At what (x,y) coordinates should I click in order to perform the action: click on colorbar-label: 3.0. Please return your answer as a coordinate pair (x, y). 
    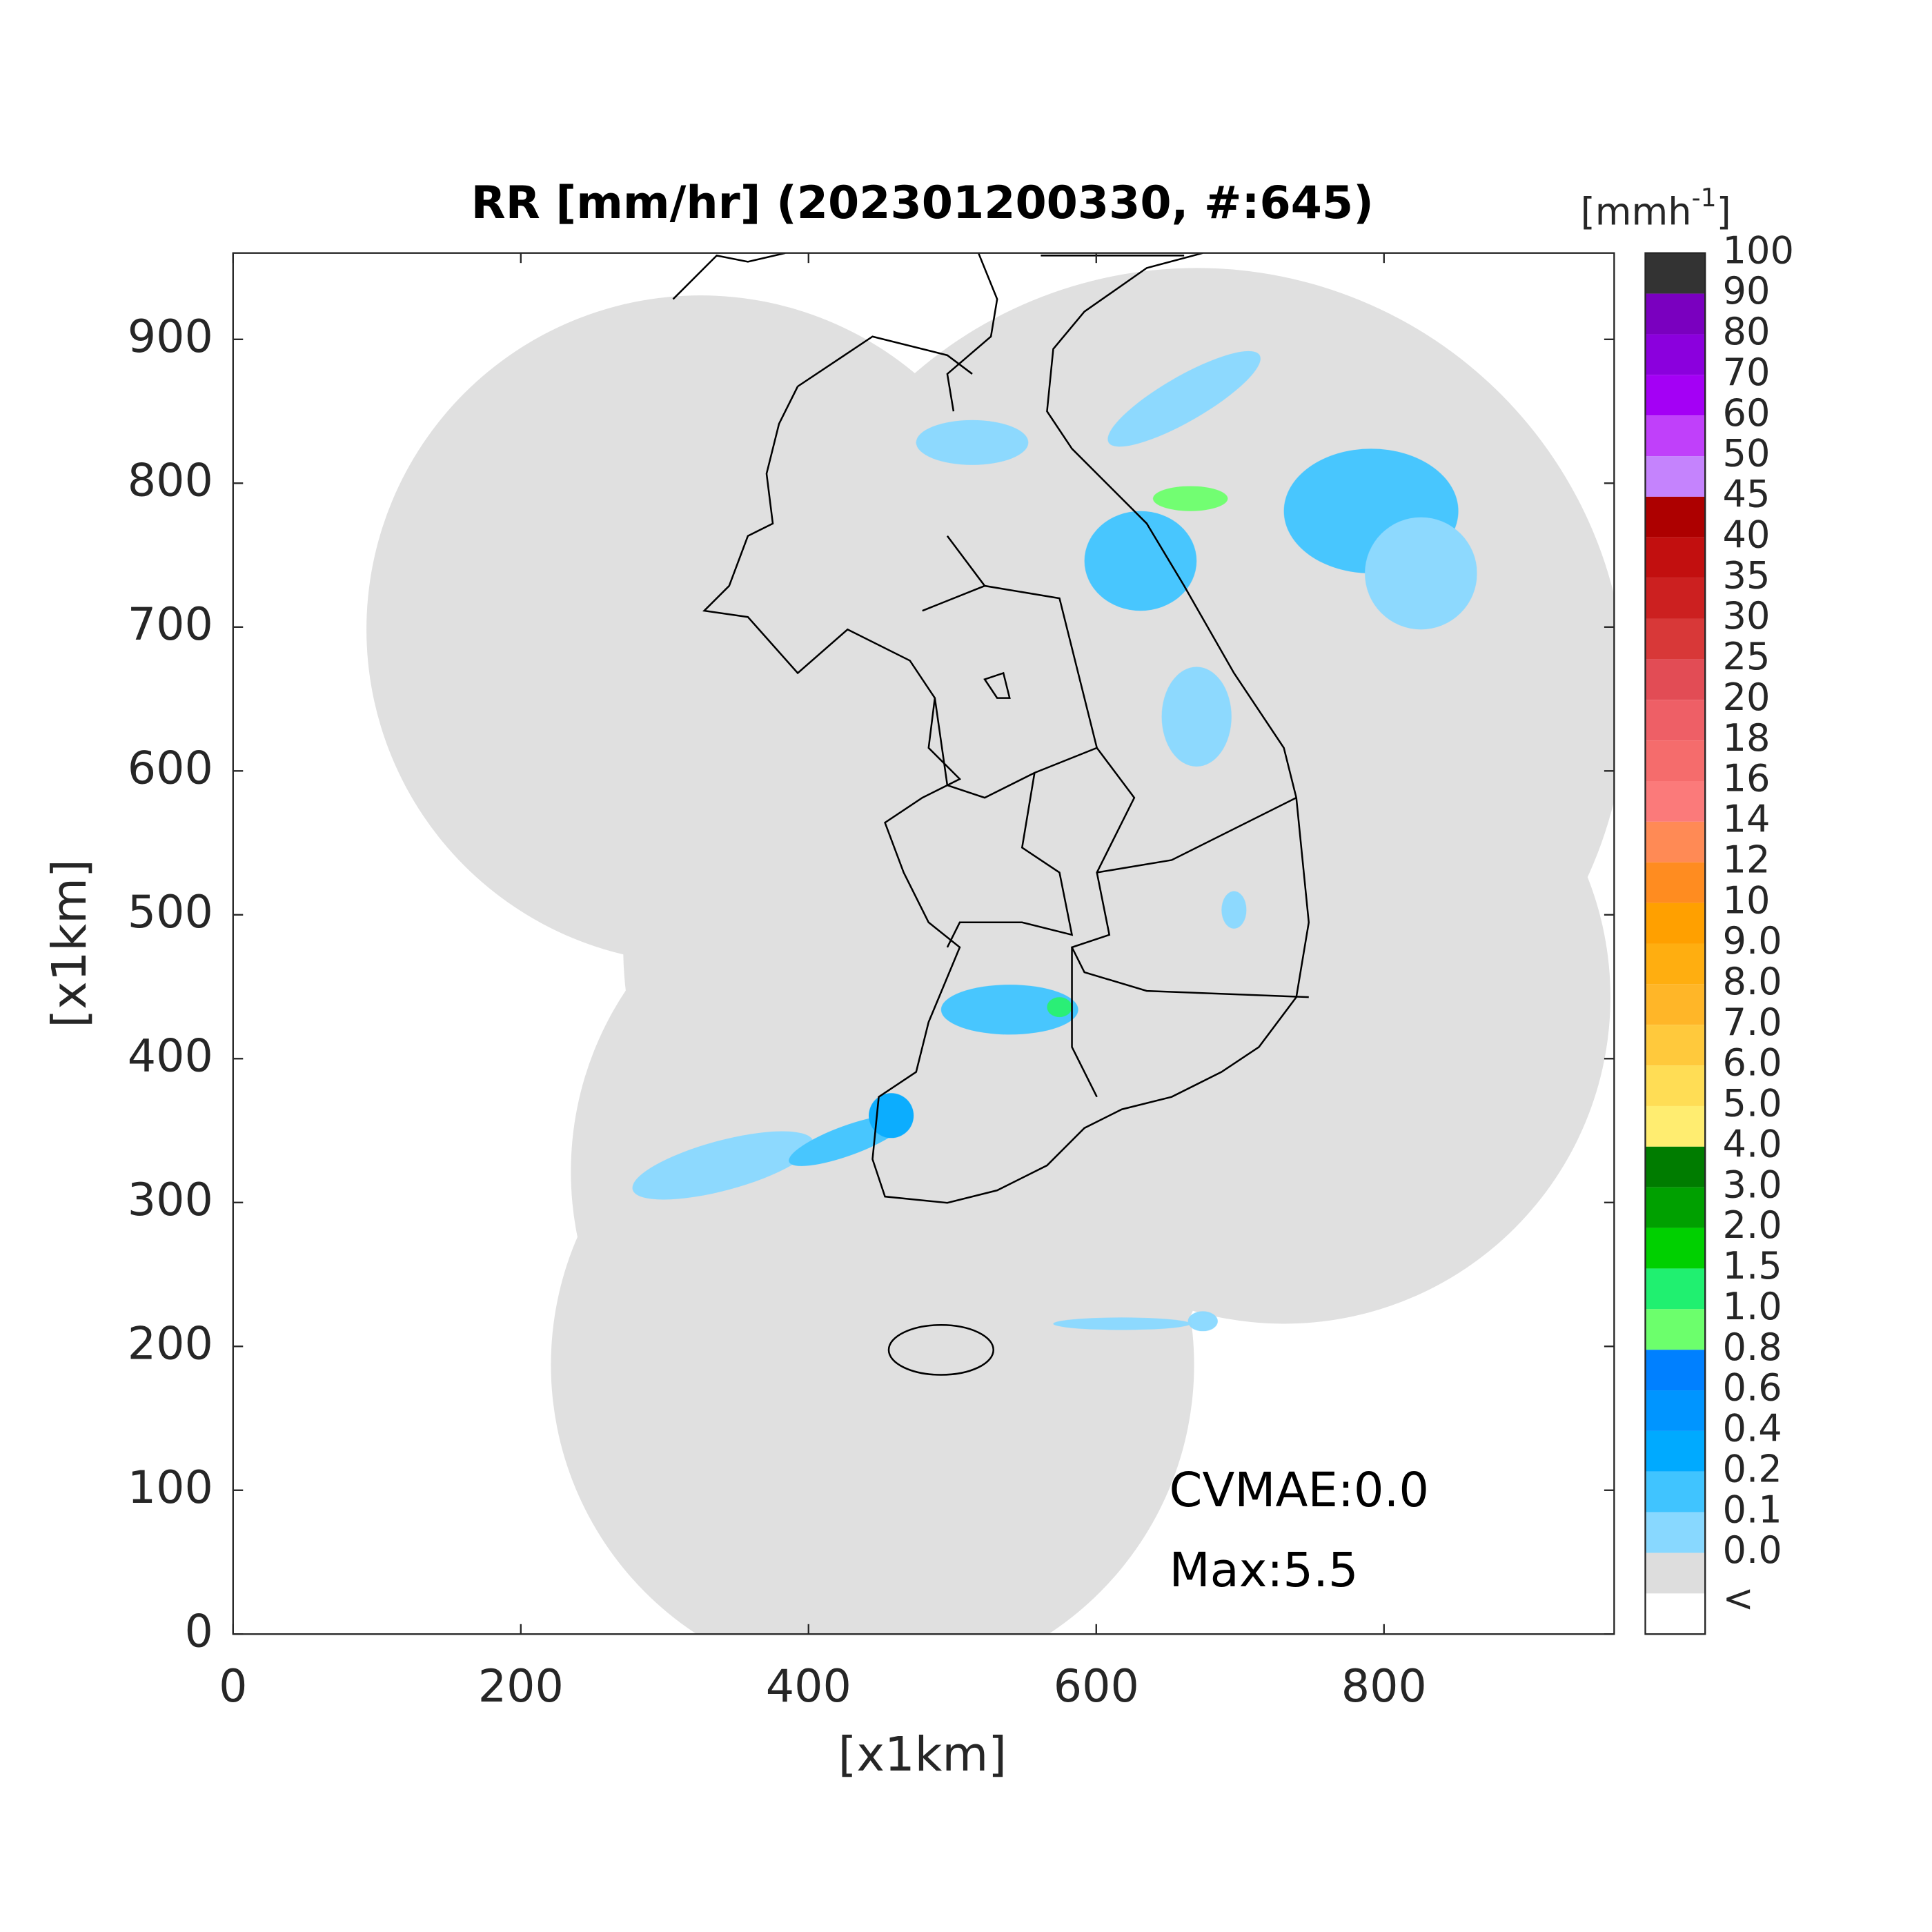
    Looking at the image, I should click on (1752, 1184).